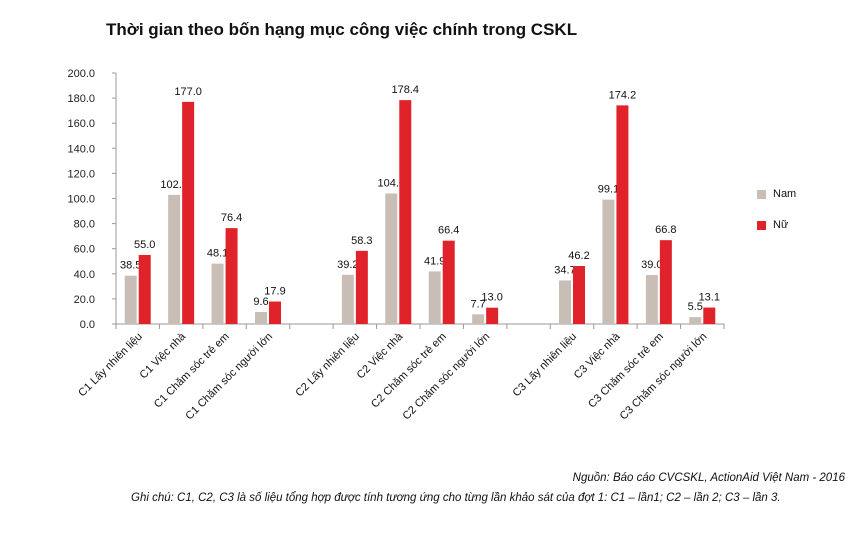 This screenshot has height=545, width=865. I want to click on category-label: C1 Chăm sóc trẻ em, so click(192, 371).